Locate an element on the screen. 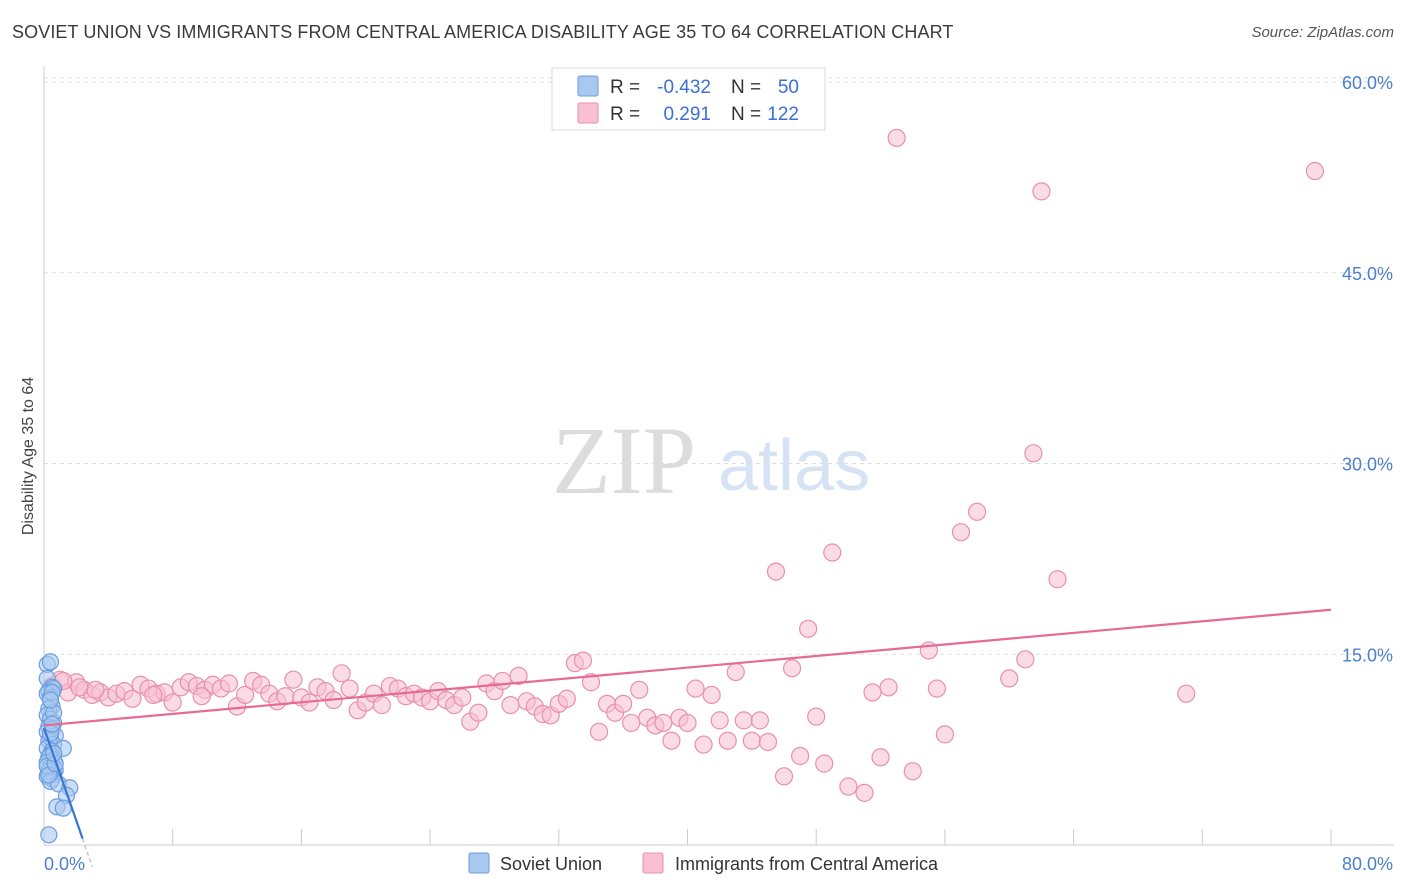 The width and height of the screenshot is (1406, 892). x-tick-labels: 0.0% 80.0% is located at coordinates (718, 864).